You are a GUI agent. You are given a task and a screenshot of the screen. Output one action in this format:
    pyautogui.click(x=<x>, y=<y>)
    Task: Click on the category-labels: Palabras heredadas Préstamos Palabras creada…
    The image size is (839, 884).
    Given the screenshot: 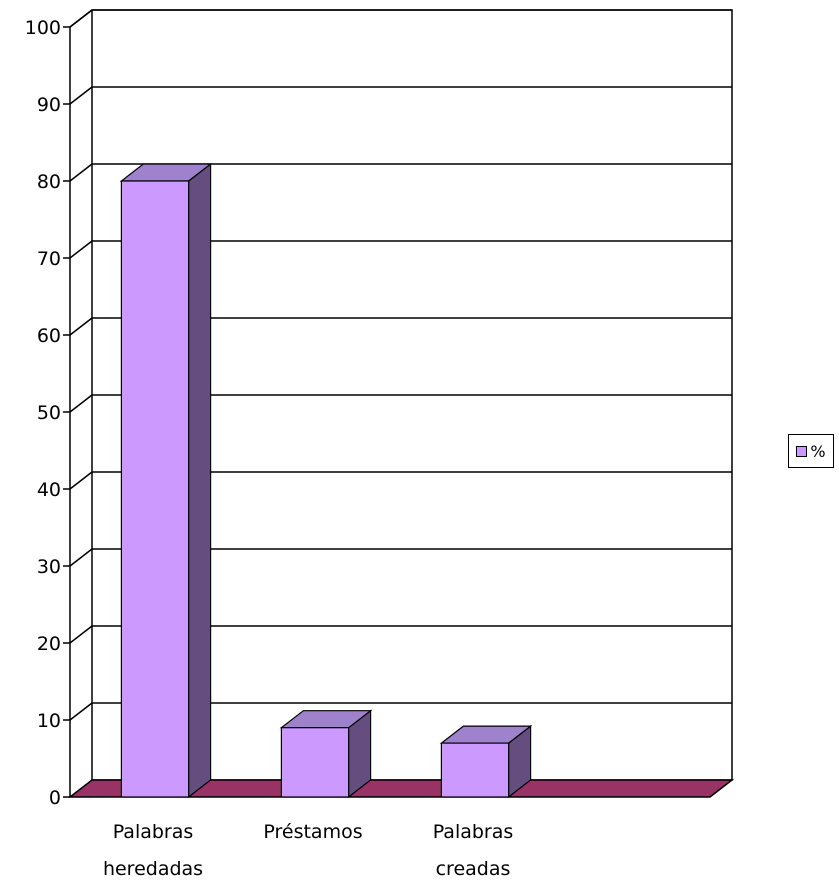 What is the action you would take?
    pyautogui.click(x=308, y=850)
    